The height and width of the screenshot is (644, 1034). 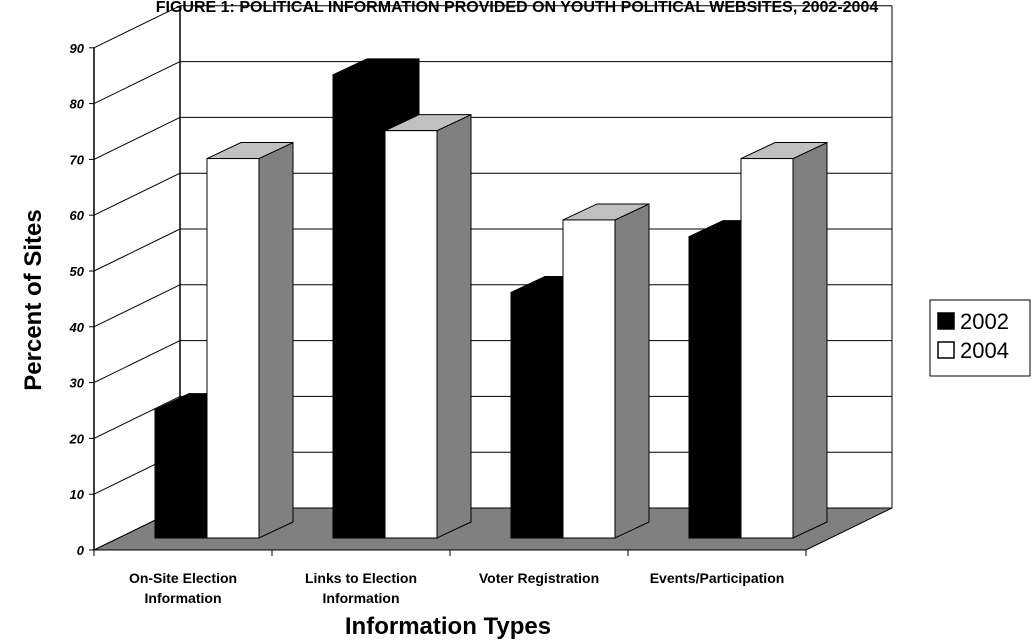 What do you see at coordinates (77, 159) in the screenshot?
I see `y-tick-label: 70` at bounding box center [77, 159].